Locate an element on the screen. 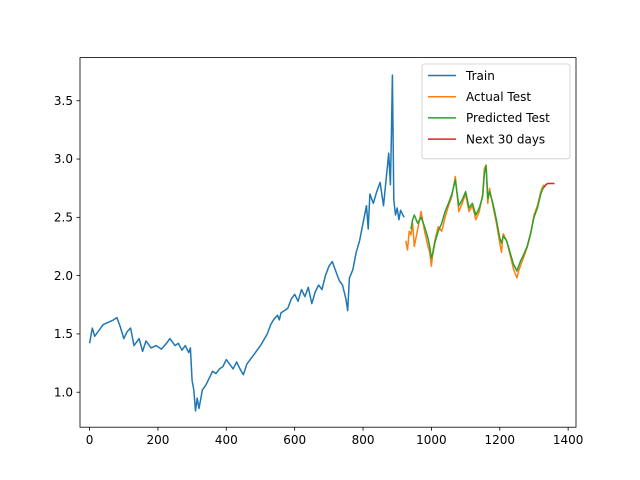  legend-label-1: Actual Test is located at coordinates (498, 97).